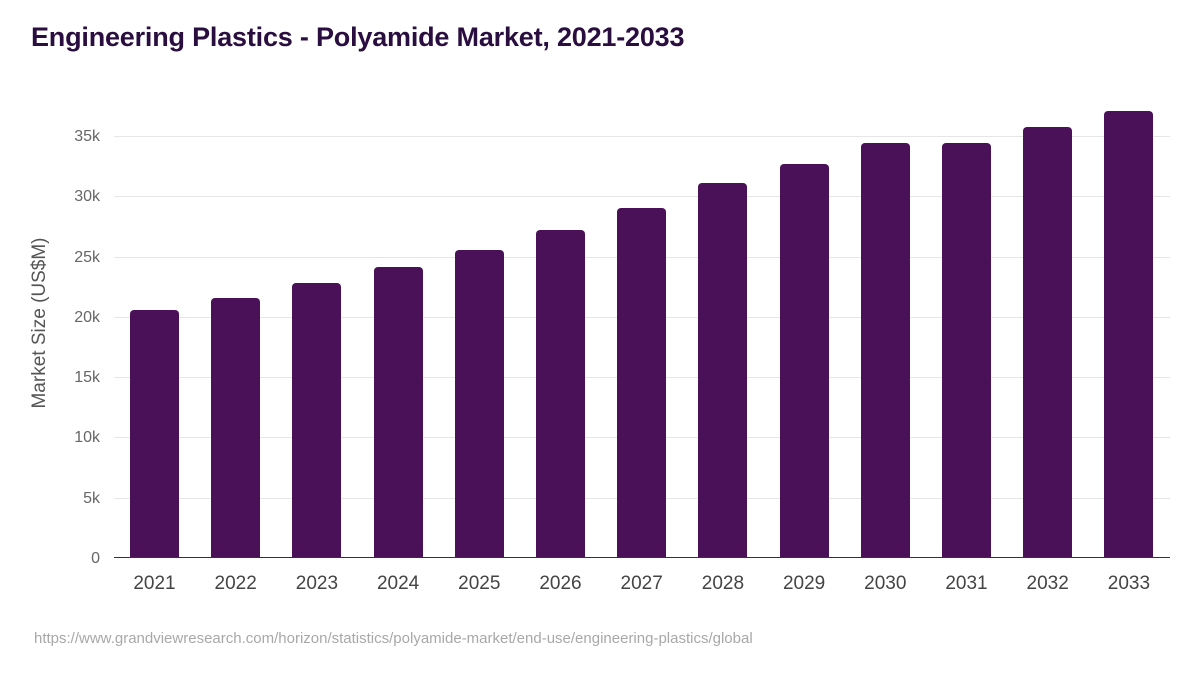  Describe the element at coordinates (479, 404) in the screenshot. I see `bar-2025` at that location.